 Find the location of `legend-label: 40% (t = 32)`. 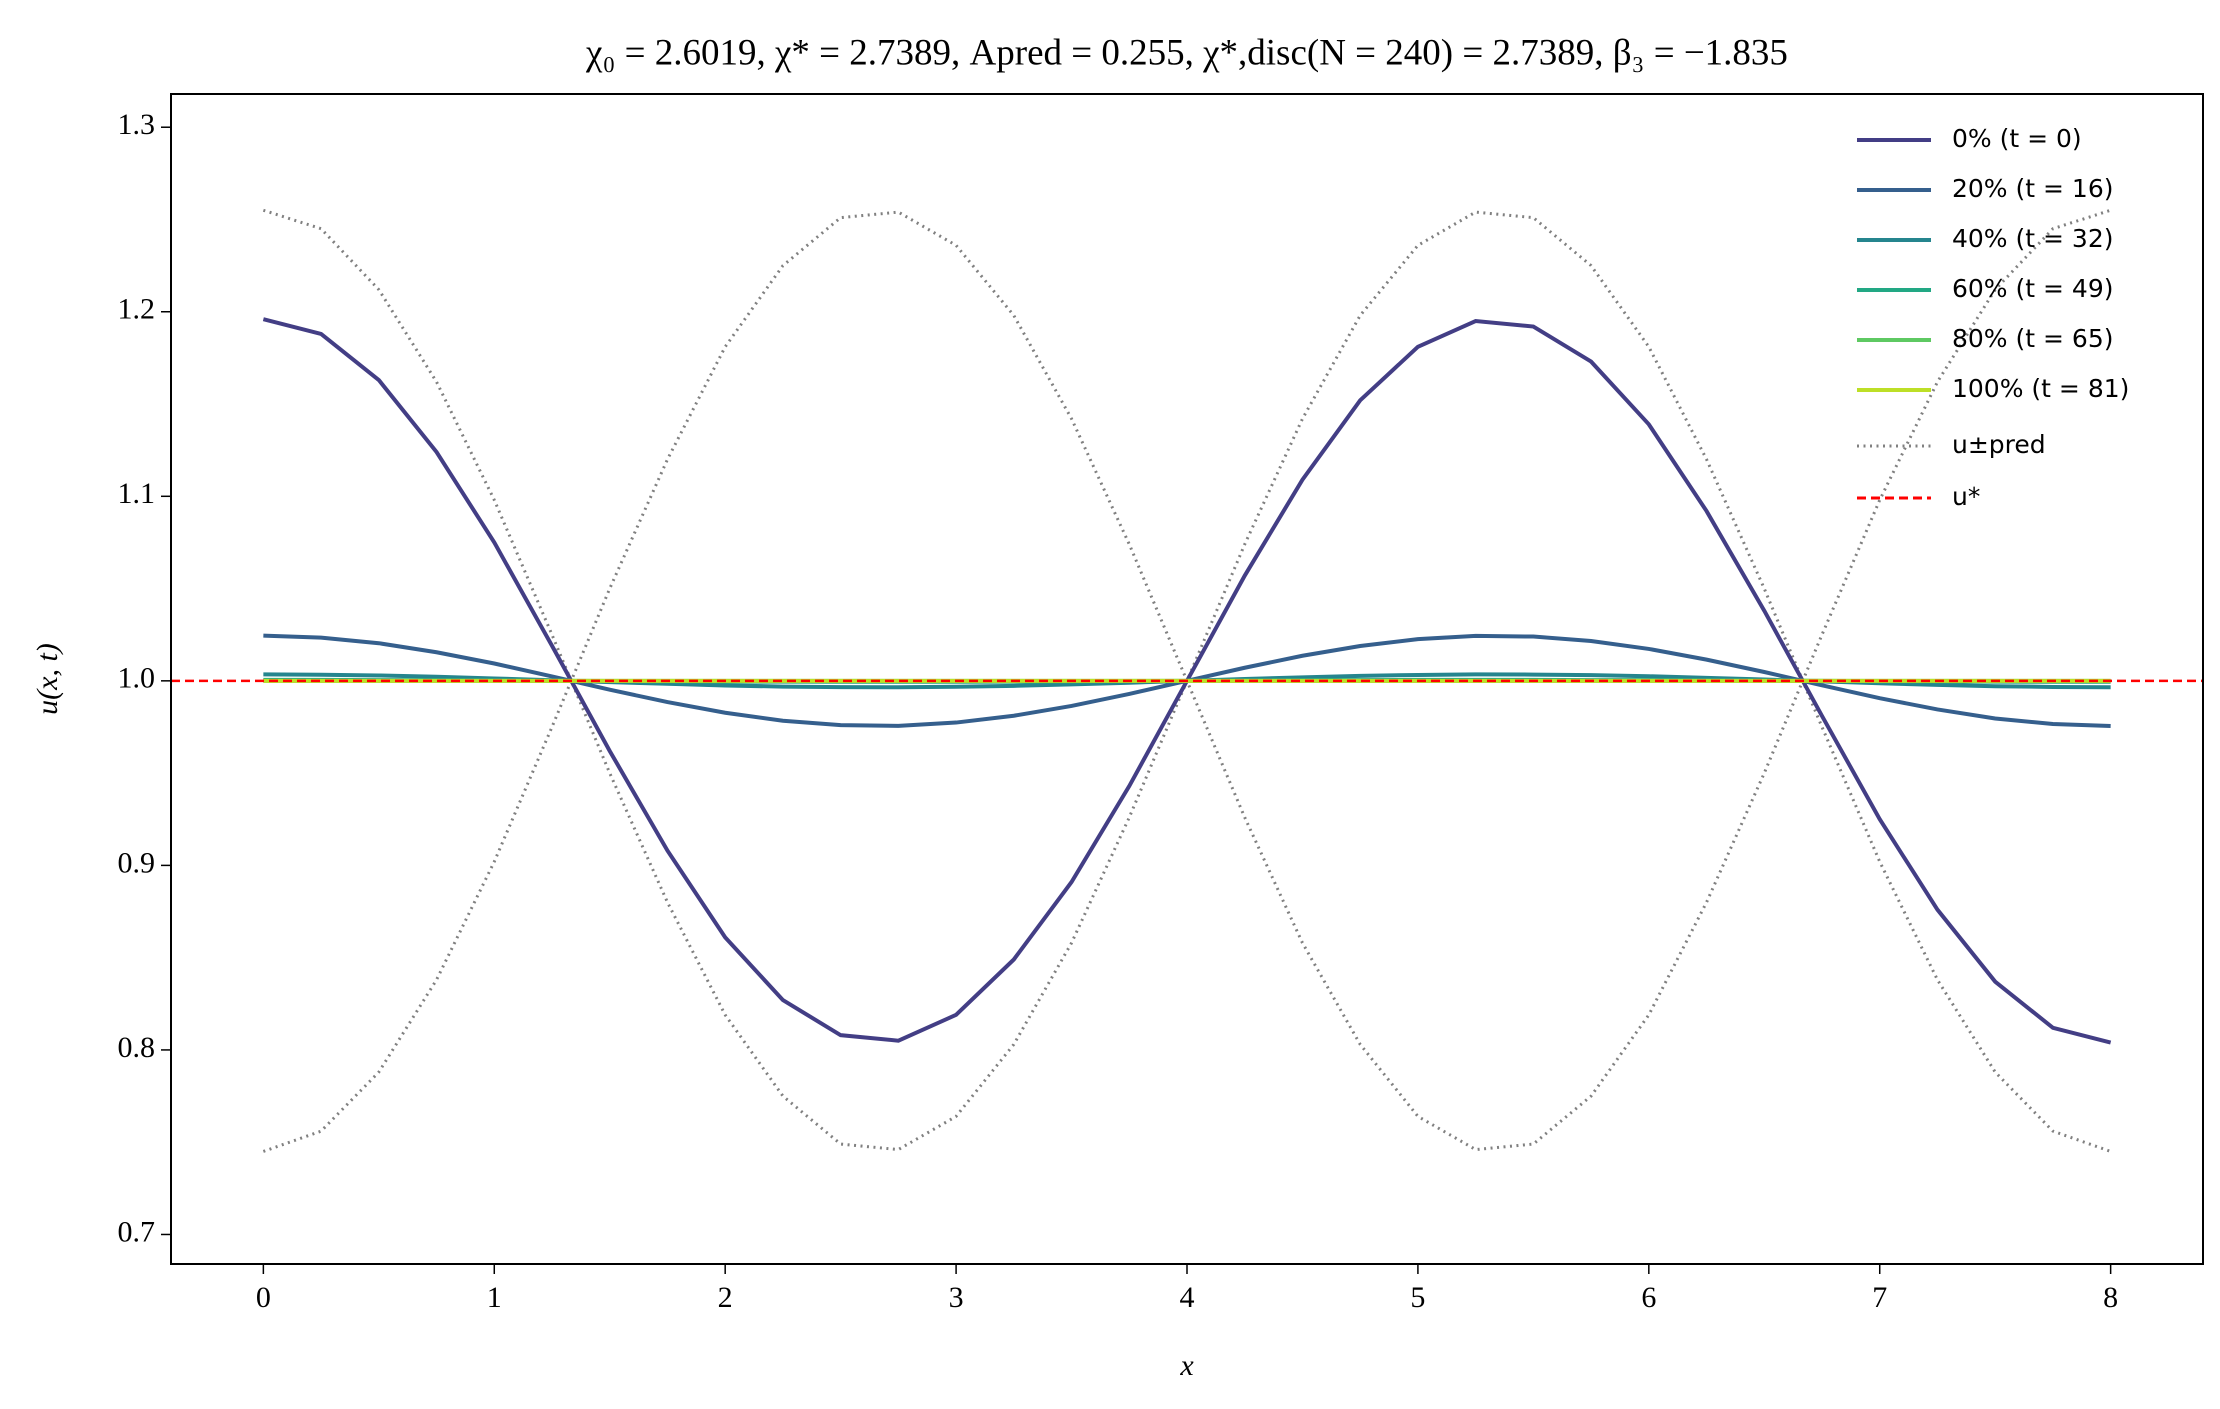

legend-label: 40% (t = 32) is located at coordinates (2032, 238).